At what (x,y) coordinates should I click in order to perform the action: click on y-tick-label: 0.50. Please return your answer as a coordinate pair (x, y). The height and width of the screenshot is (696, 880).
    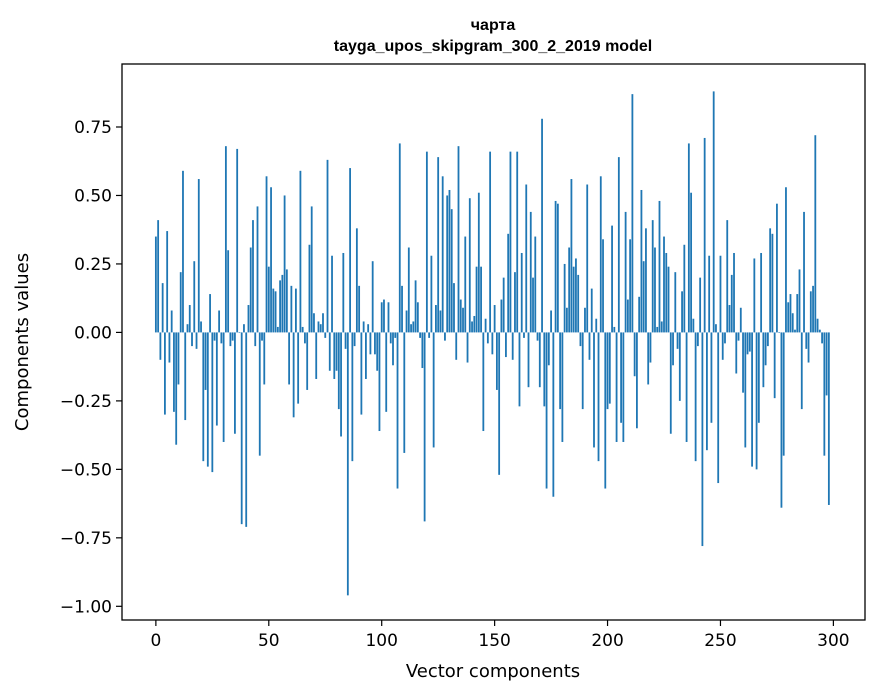
    Looking at the image, I should click on (93, 196).